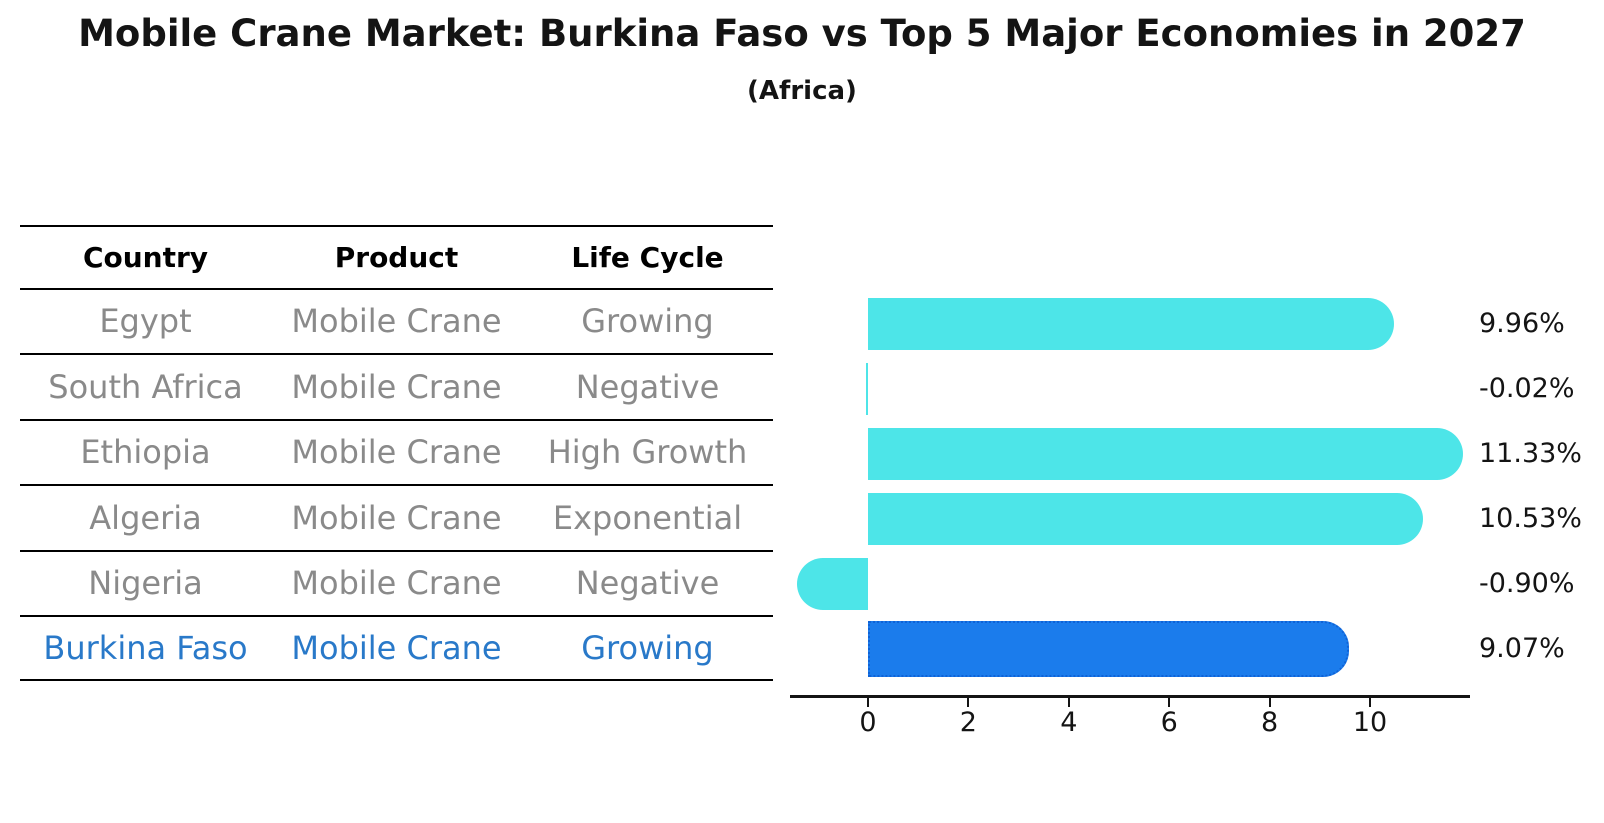  I want to click on country-cell: Algeria, so click(145, 517).